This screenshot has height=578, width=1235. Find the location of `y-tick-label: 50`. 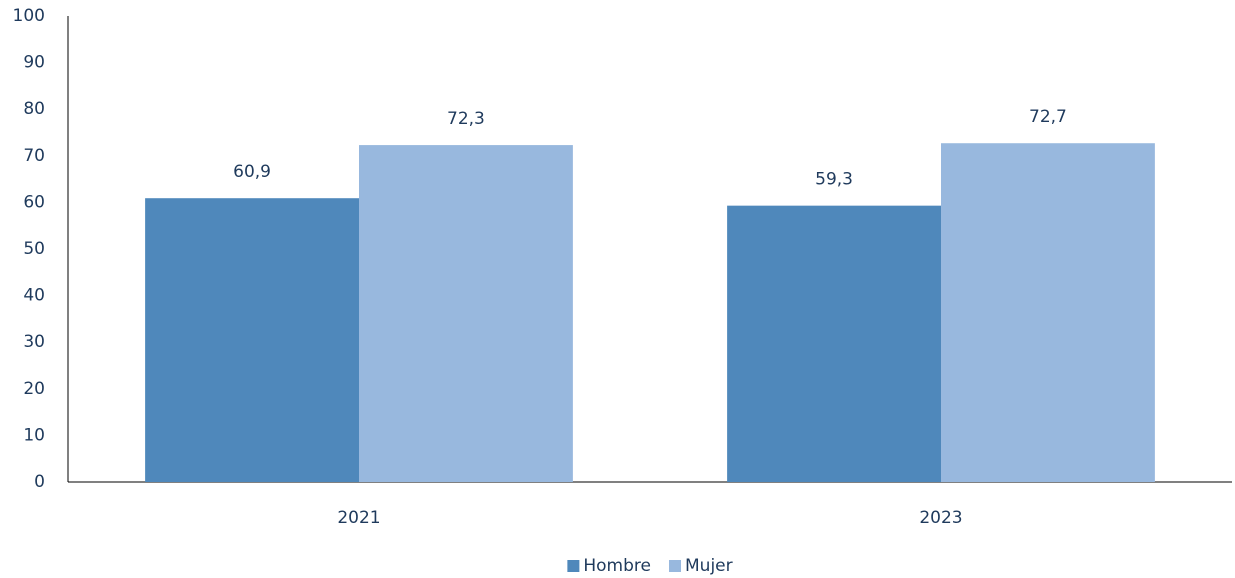

y-tick-label: 50 is located at coordinates (34, 249).